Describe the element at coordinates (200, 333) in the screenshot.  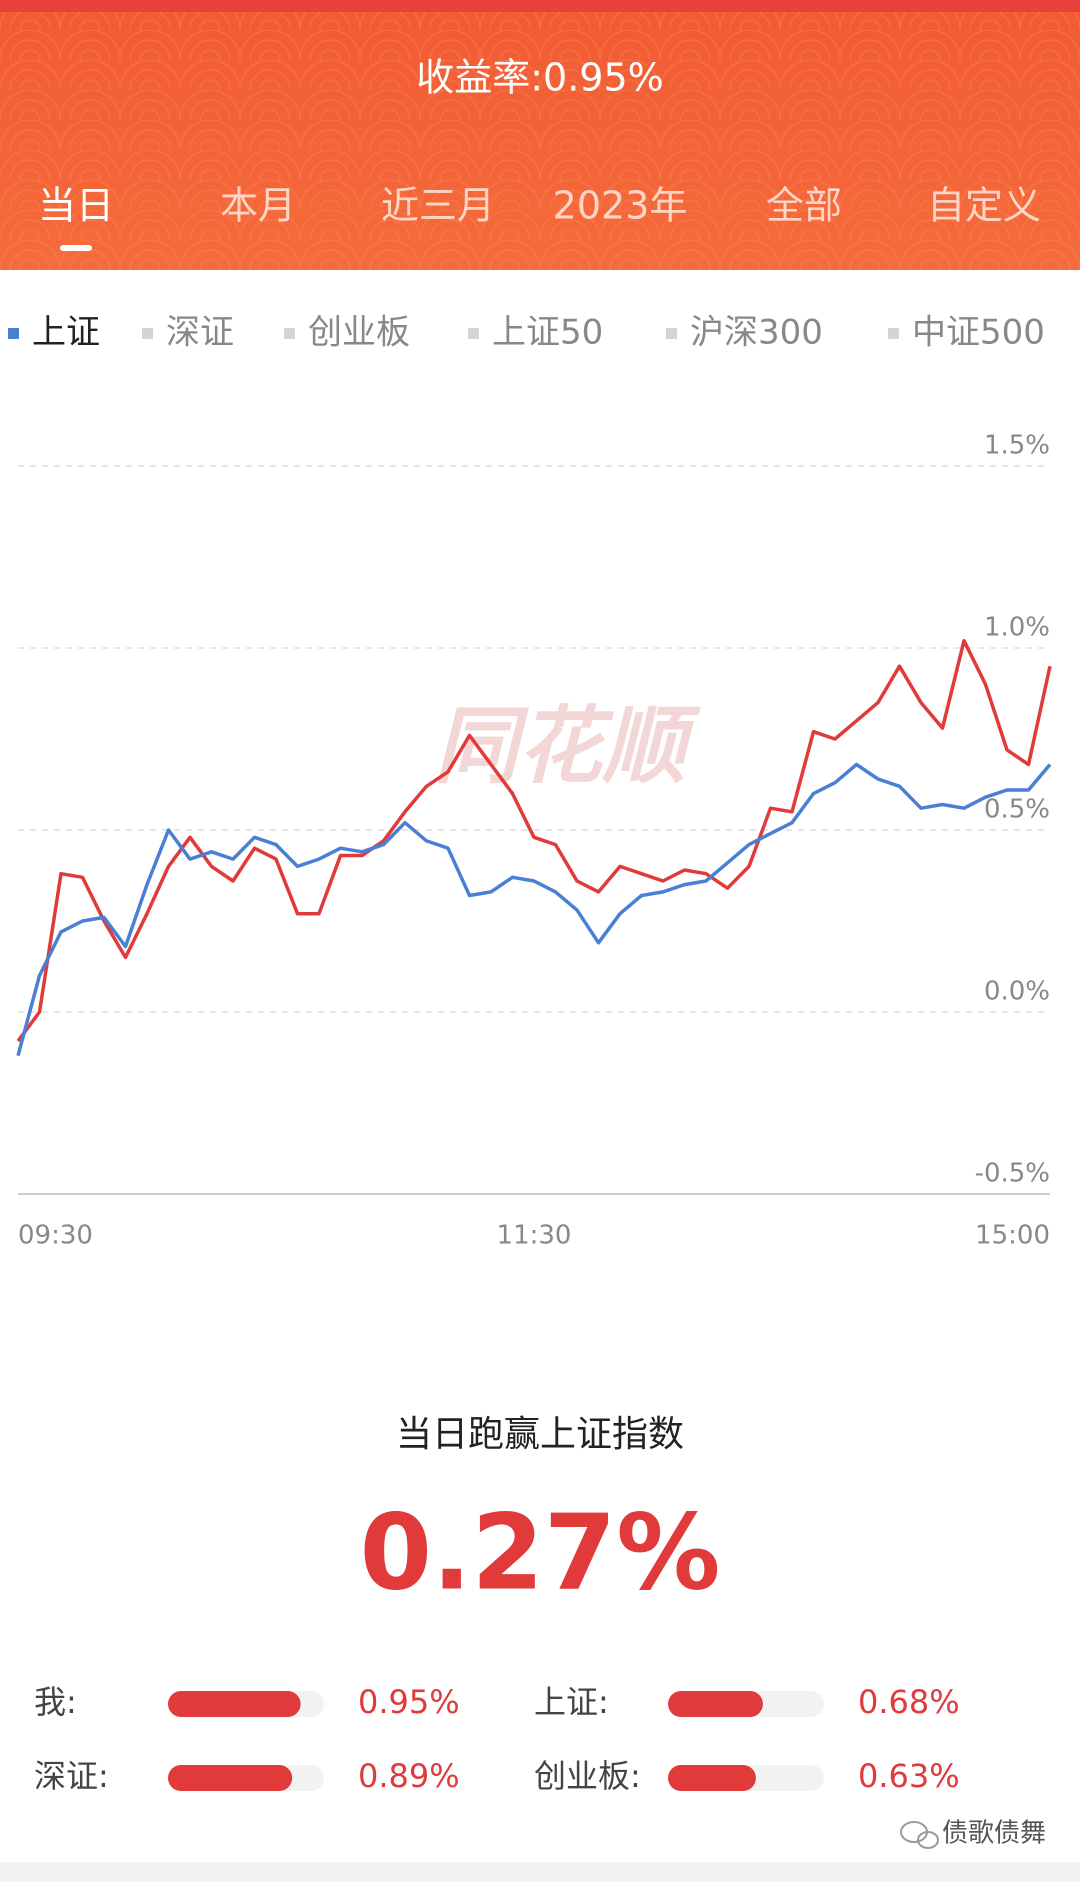
I see `index-tab: 深证` at that location.